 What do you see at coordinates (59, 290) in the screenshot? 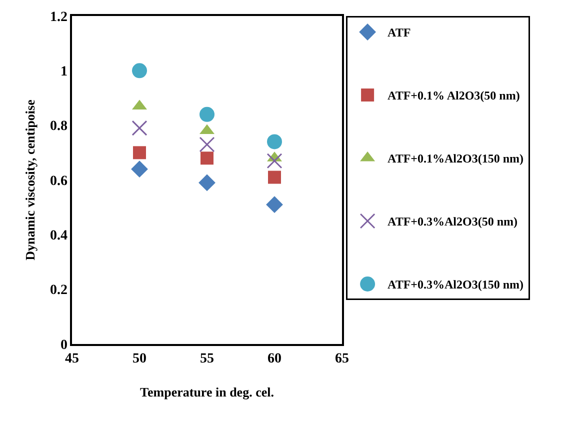
I see `y-tick-label: 0.2` at bounding box center [59, 290].